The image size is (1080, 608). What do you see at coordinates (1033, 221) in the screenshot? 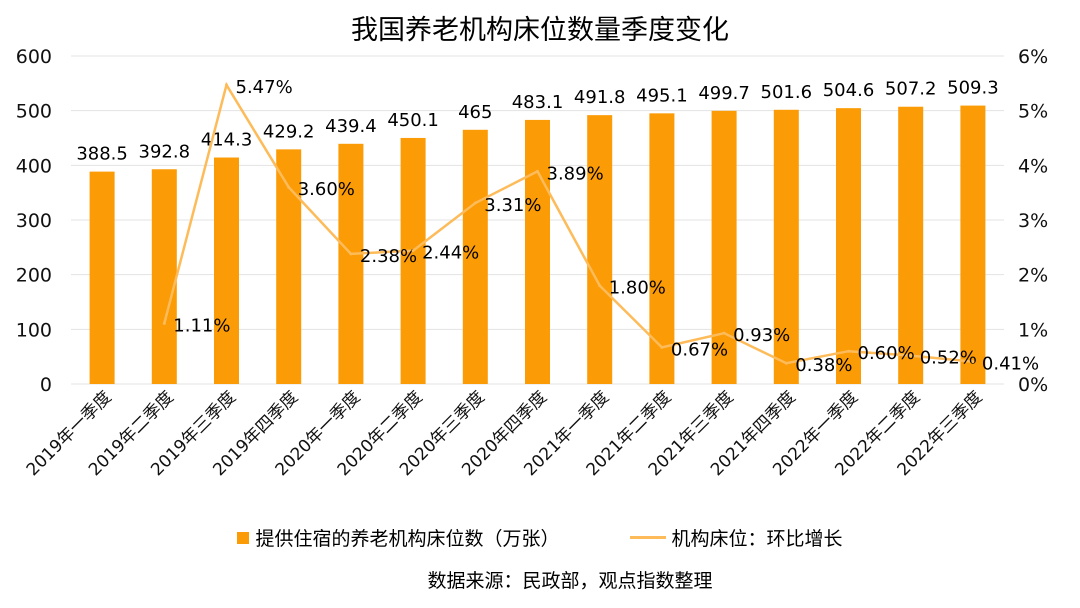
I see `y2-tick-label: 3%` at bounding box center [1033, 221].